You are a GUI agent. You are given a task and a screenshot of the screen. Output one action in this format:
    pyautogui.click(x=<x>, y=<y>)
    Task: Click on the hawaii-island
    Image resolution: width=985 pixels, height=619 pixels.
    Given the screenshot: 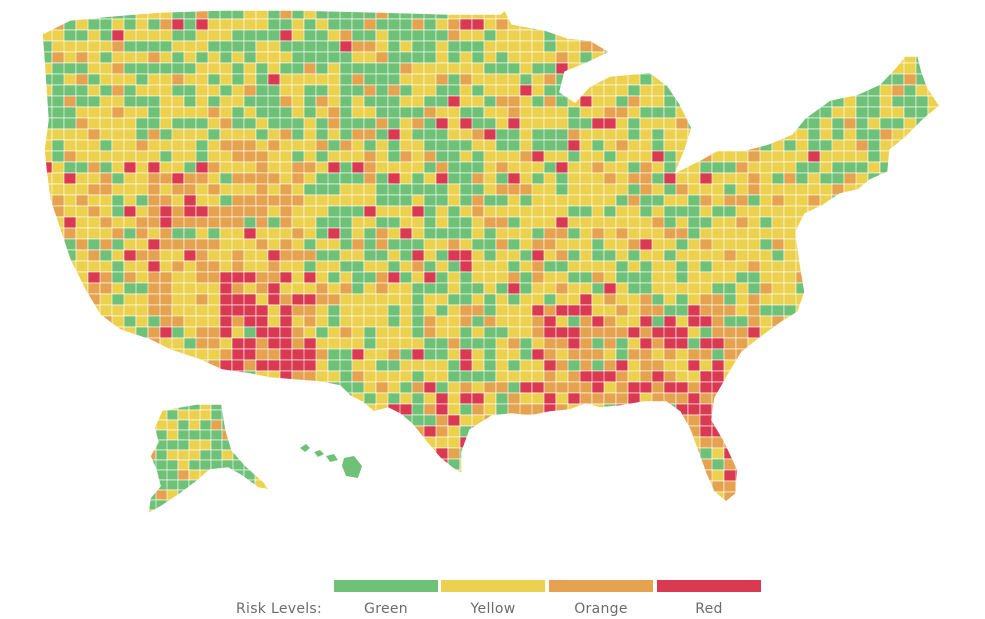 What is the action you would take?
    pyautogui.click(x=319, y=453)
    